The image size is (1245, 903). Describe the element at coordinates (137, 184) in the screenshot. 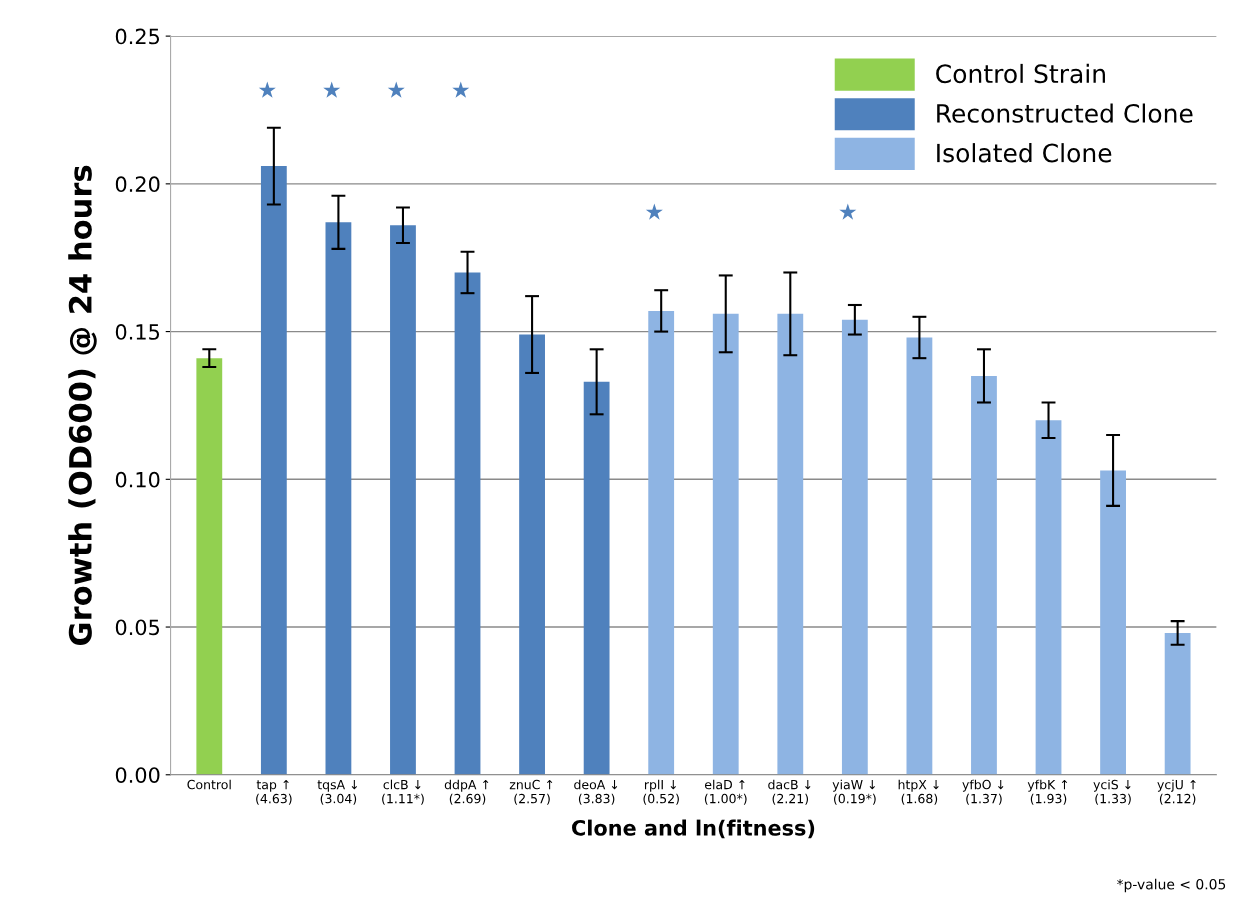

I see `y-tick-label: 0.20` at that location.